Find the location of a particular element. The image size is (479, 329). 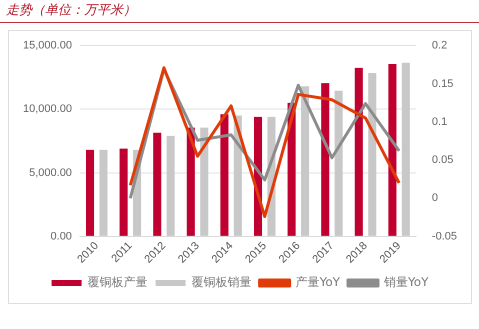

y2-tick-label: -0.05 is located at coordinates (445, 236).